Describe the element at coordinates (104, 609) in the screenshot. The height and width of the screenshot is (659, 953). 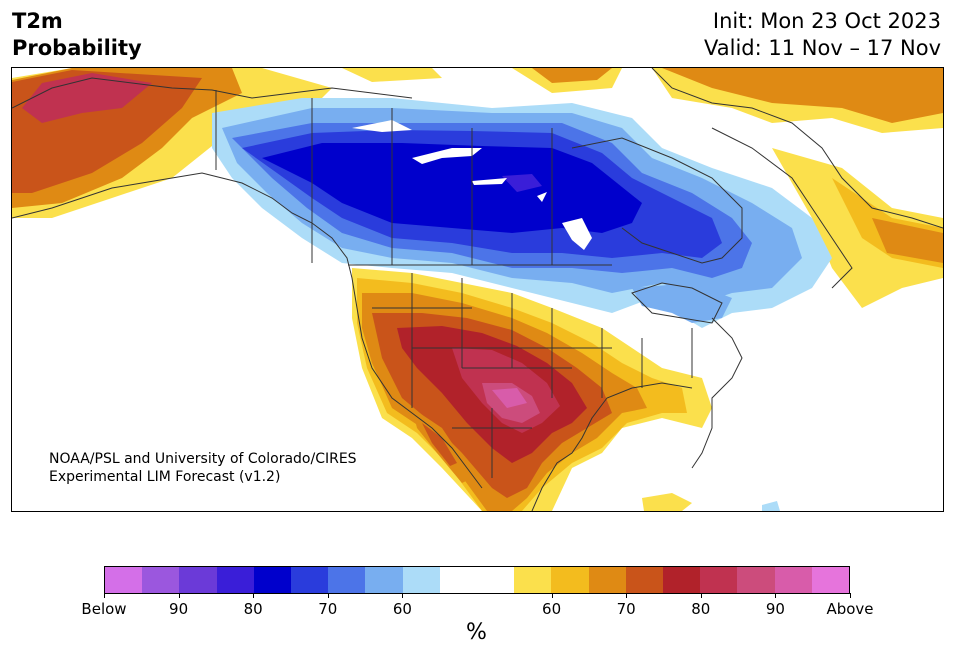
I see `colorbar-tick-label: Below` at that location.